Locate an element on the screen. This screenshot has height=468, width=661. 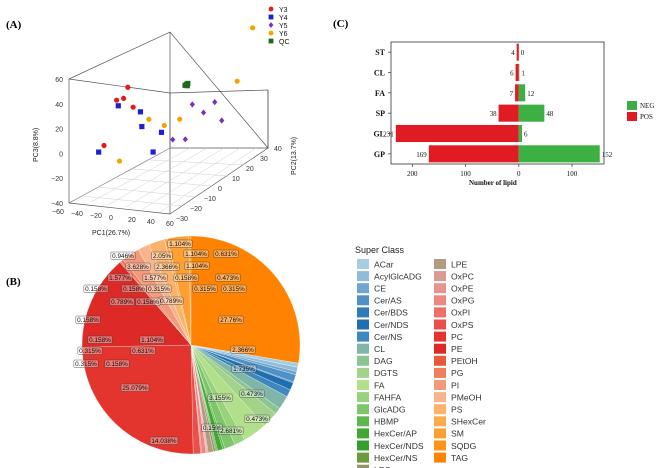
bar-pos-cl is located at coordinates (517, 72).